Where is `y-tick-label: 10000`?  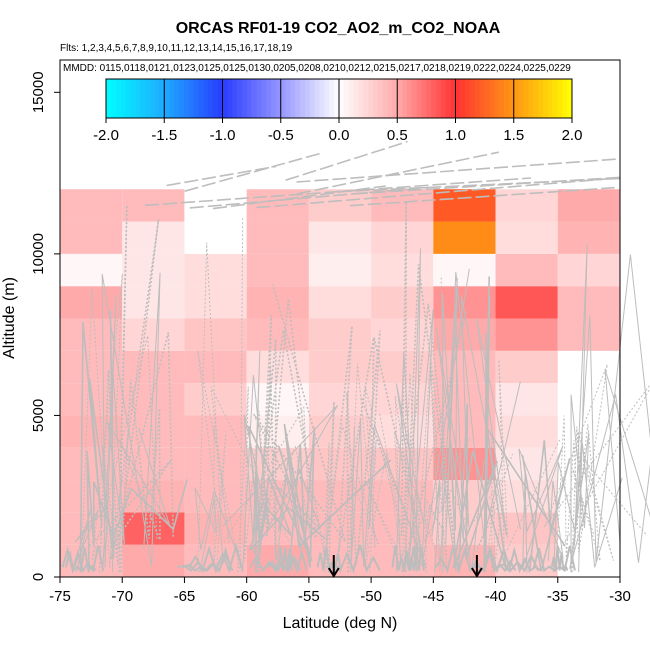
y-tick-label: 10000 is located at coordinates (38, 254).